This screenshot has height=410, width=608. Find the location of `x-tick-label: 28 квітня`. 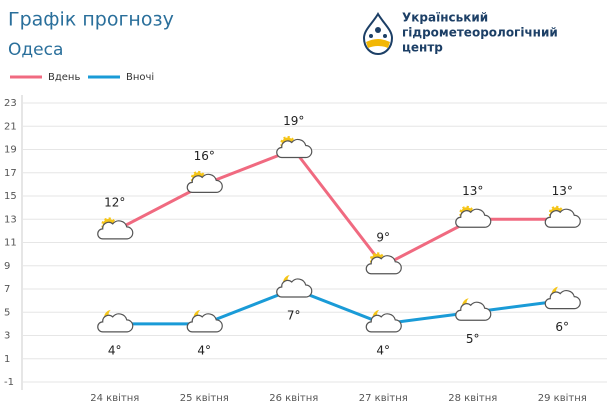

x-tick-label: 28 квітня is located at coordinates (472, 398).